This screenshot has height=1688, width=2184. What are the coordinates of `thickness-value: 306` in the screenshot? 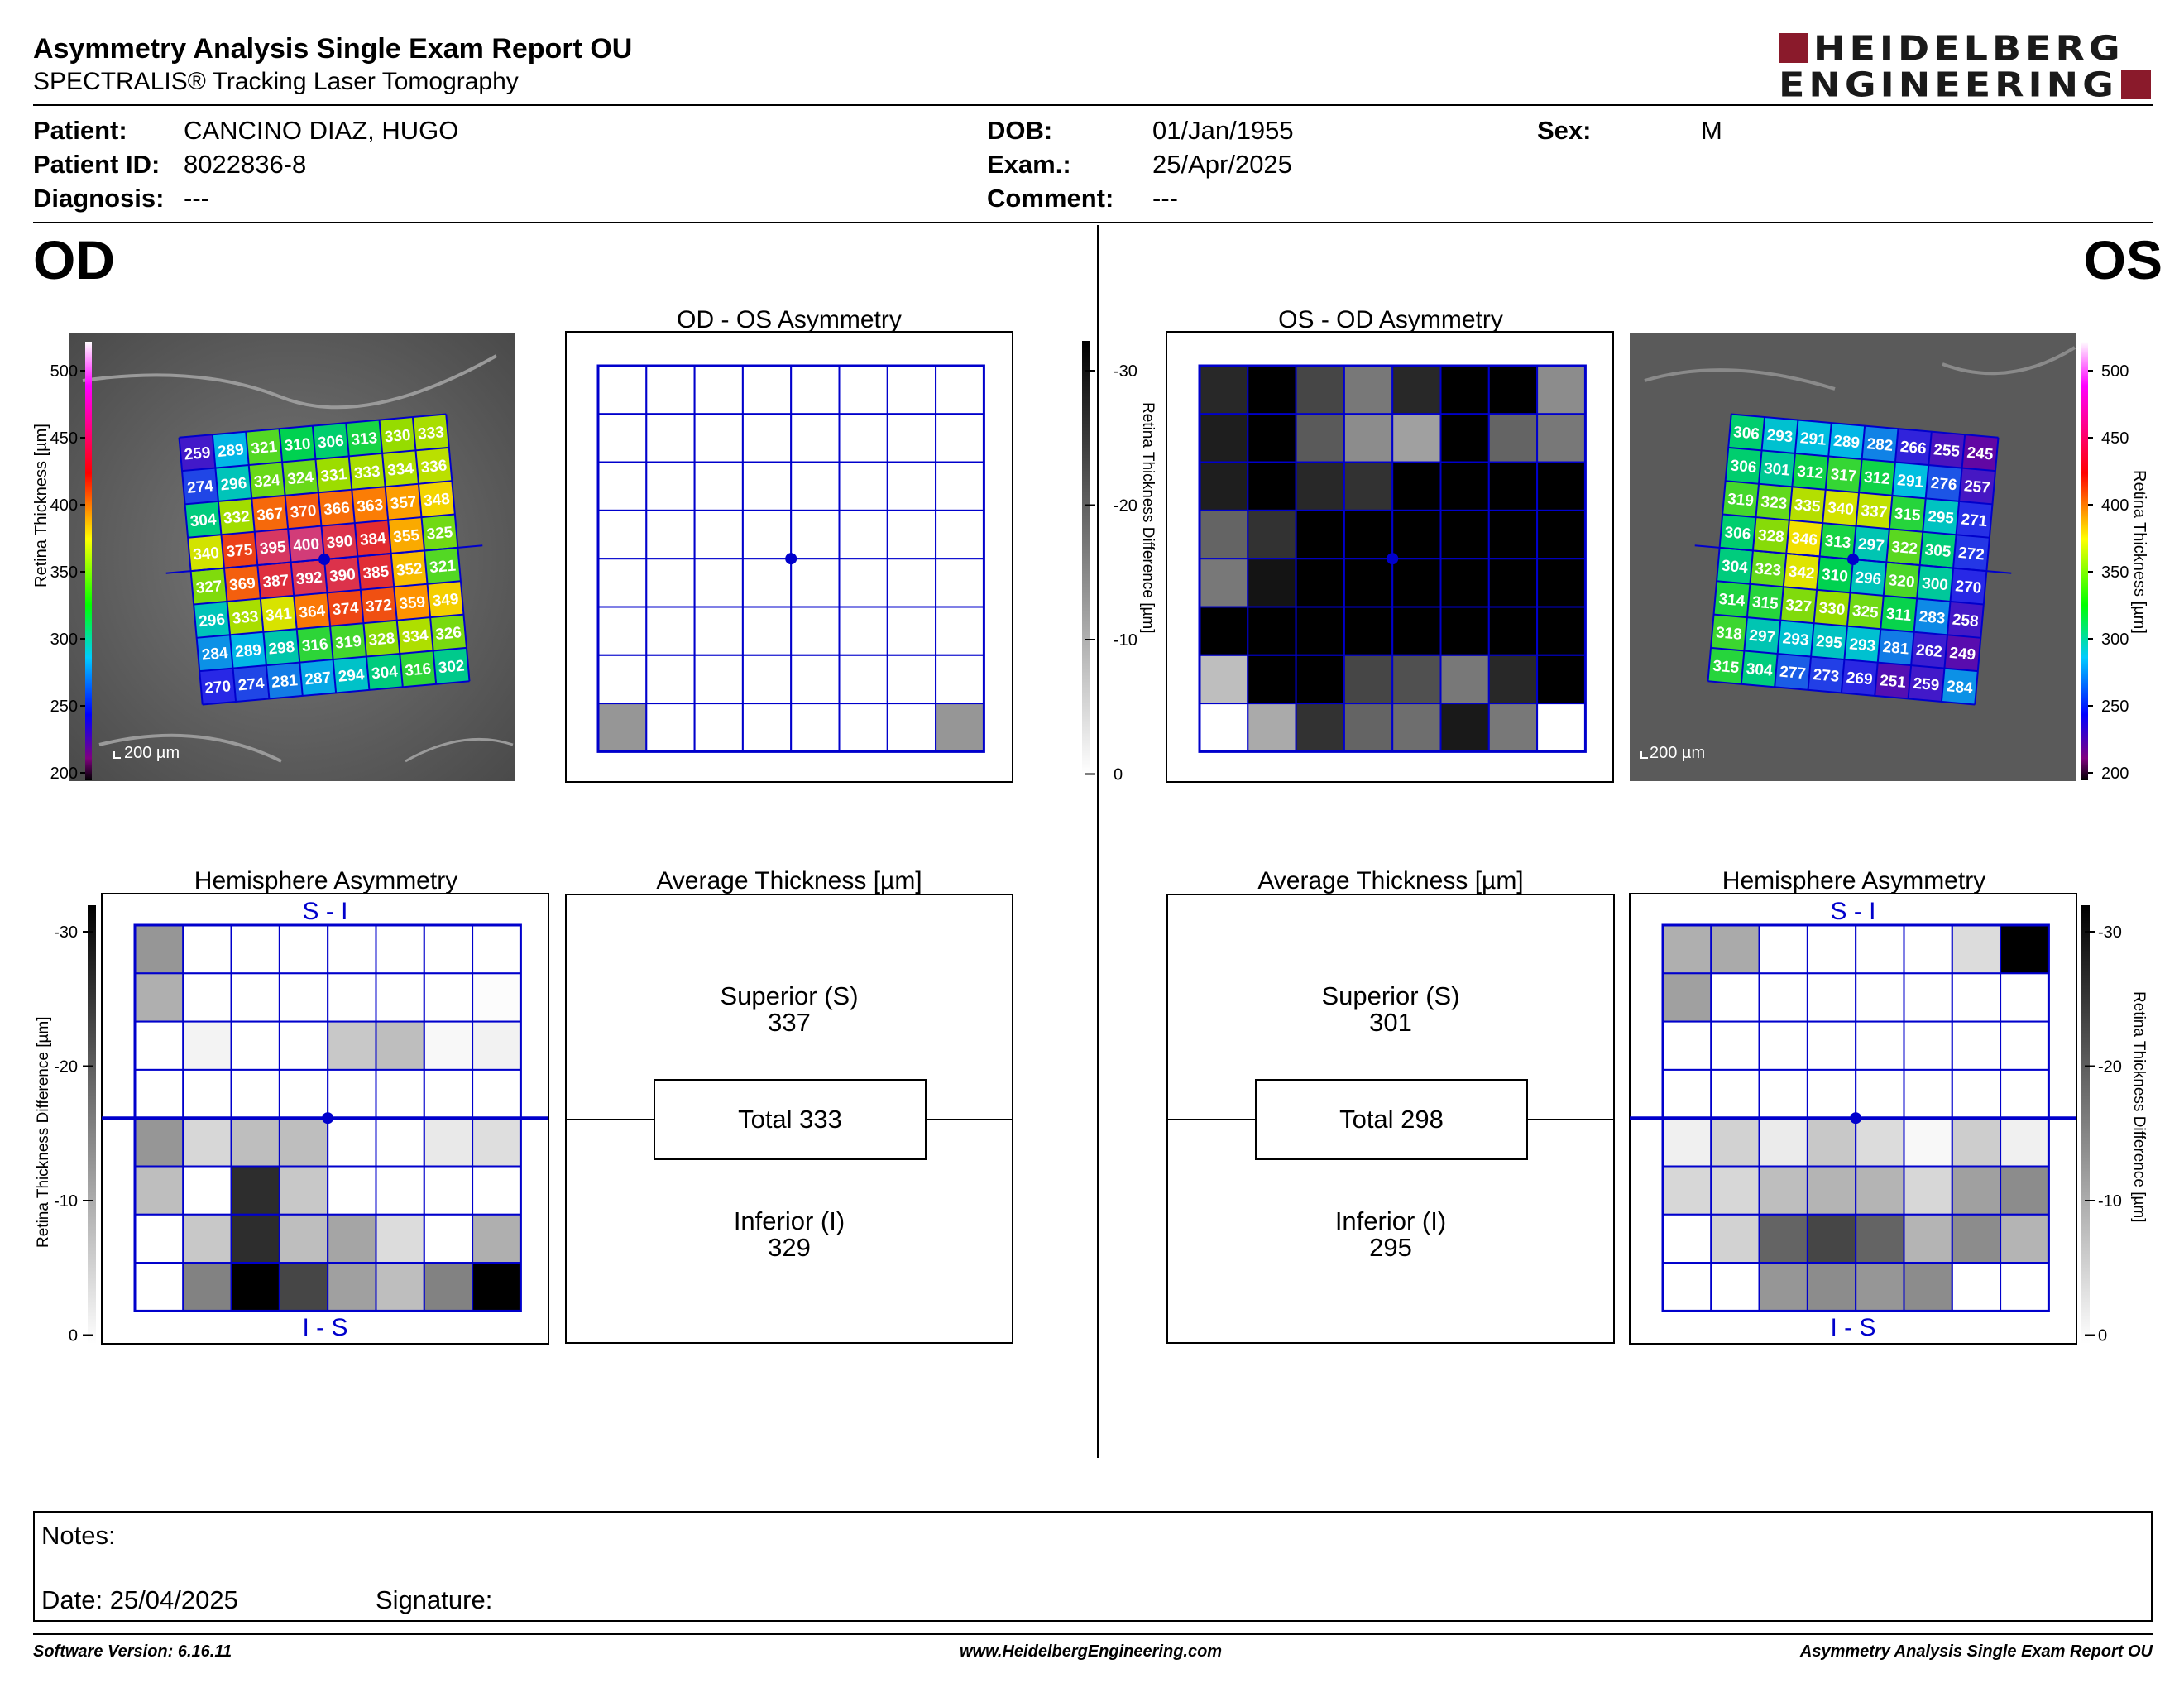 It's located at (1737, 534).